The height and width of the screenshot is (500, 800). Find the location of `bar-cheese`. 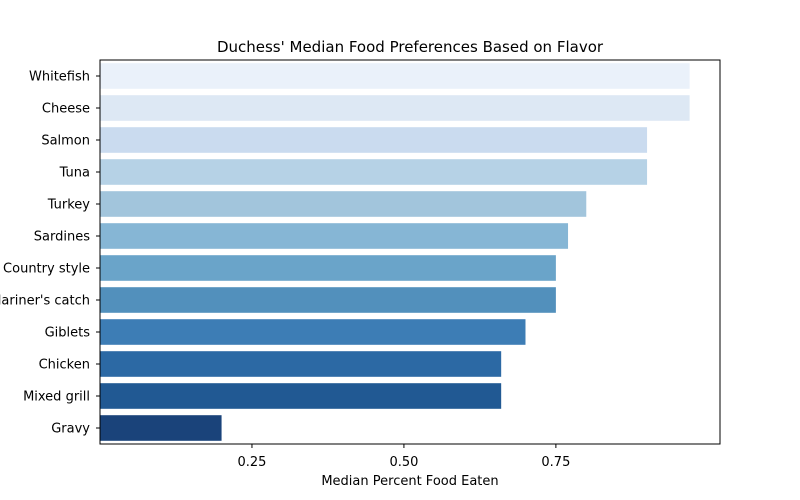

bar-cheese is located at coordinates (395, 108).